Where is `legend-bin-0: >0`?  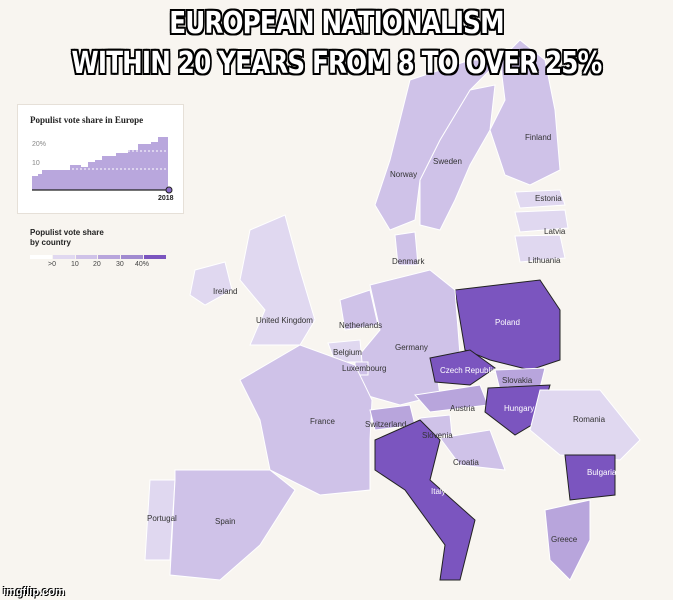
legend-bin-0: >0 is located at coordinates (52, 264).